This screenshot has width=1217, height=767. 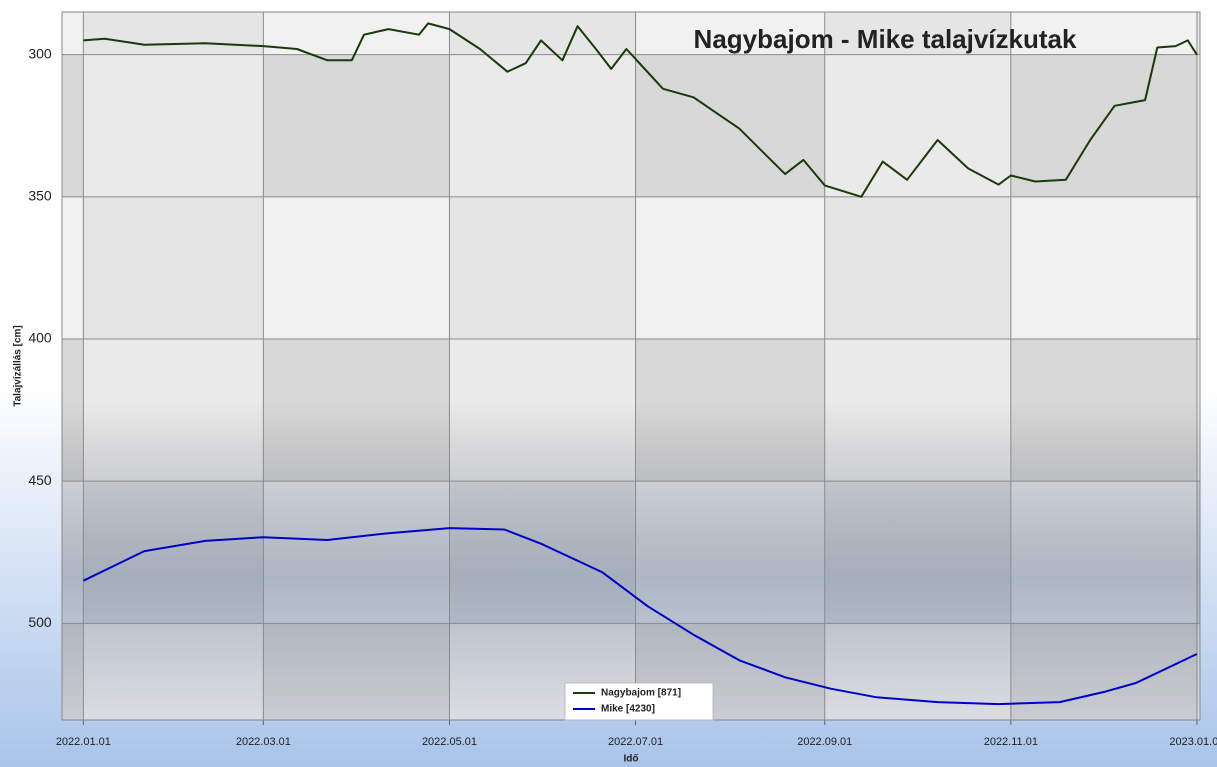 I want to click on x-axis-label: Idő, so click(x=631, y=759).